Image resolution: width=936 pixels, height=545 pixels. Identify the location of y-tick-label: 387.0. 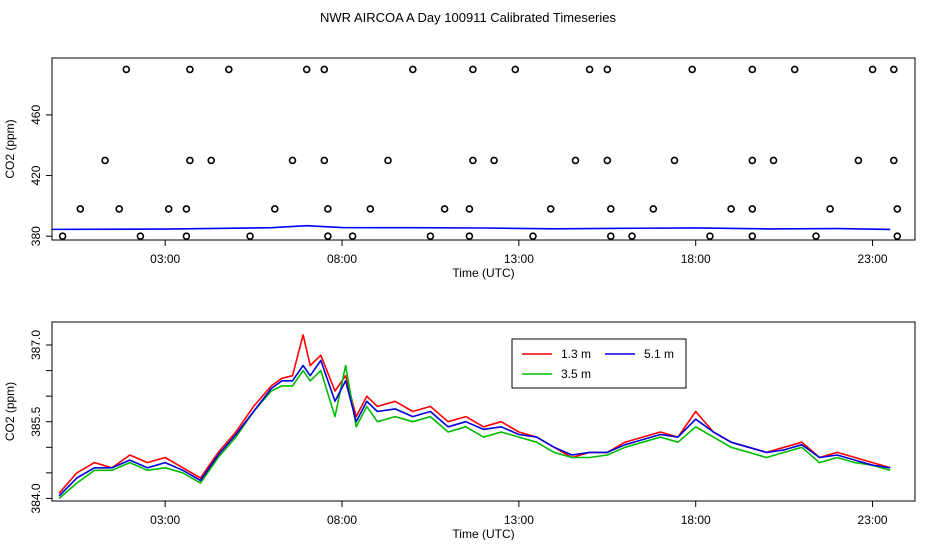
(36, 345).